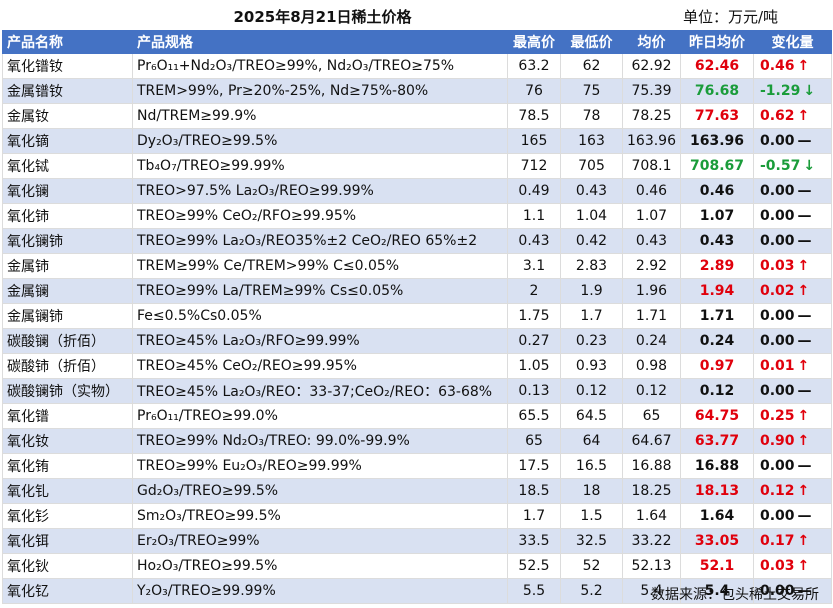  I want to click on product-name-cell: 金属镧铈, so click(67, 316).